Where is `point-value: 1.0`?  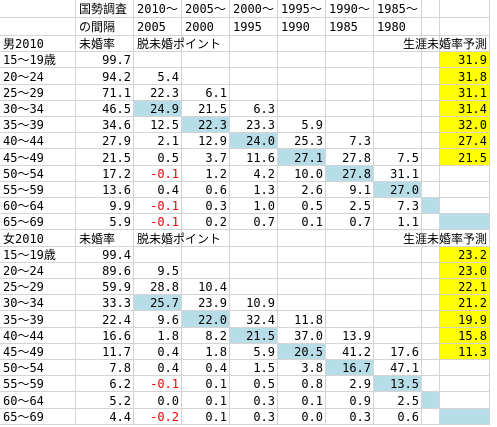 point-value: 1.0 is located at coordinates (264, 206).